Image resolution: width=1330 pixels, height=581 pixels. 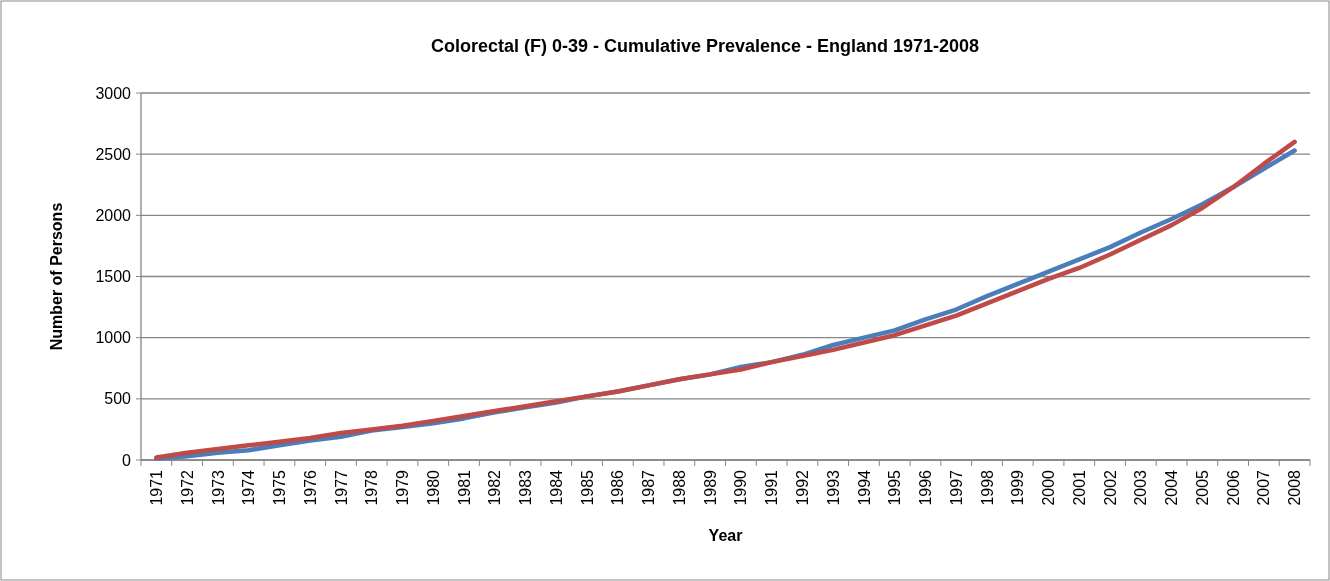 I want to click on x-tick-label: 2001, so click(x=1079, y=487).